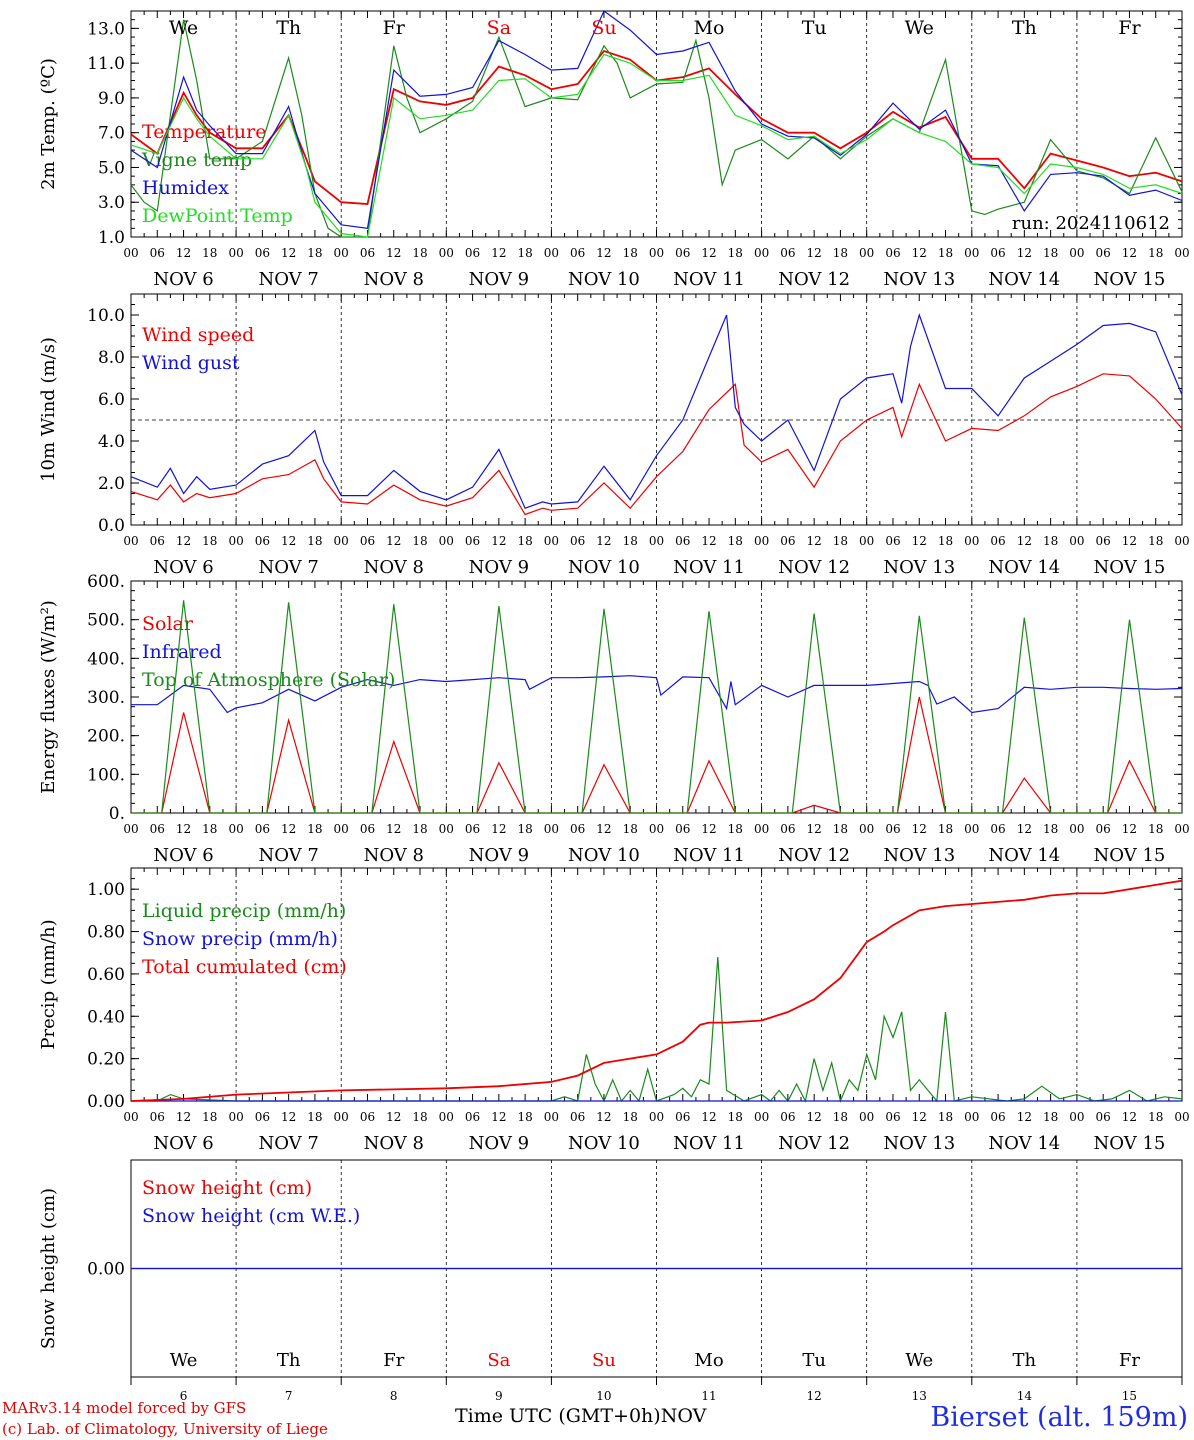  Describe the element at coordinates (124, 1408) in the screenshot. I see `credit-model: MARv3.14 model forced by GFS` at that location.